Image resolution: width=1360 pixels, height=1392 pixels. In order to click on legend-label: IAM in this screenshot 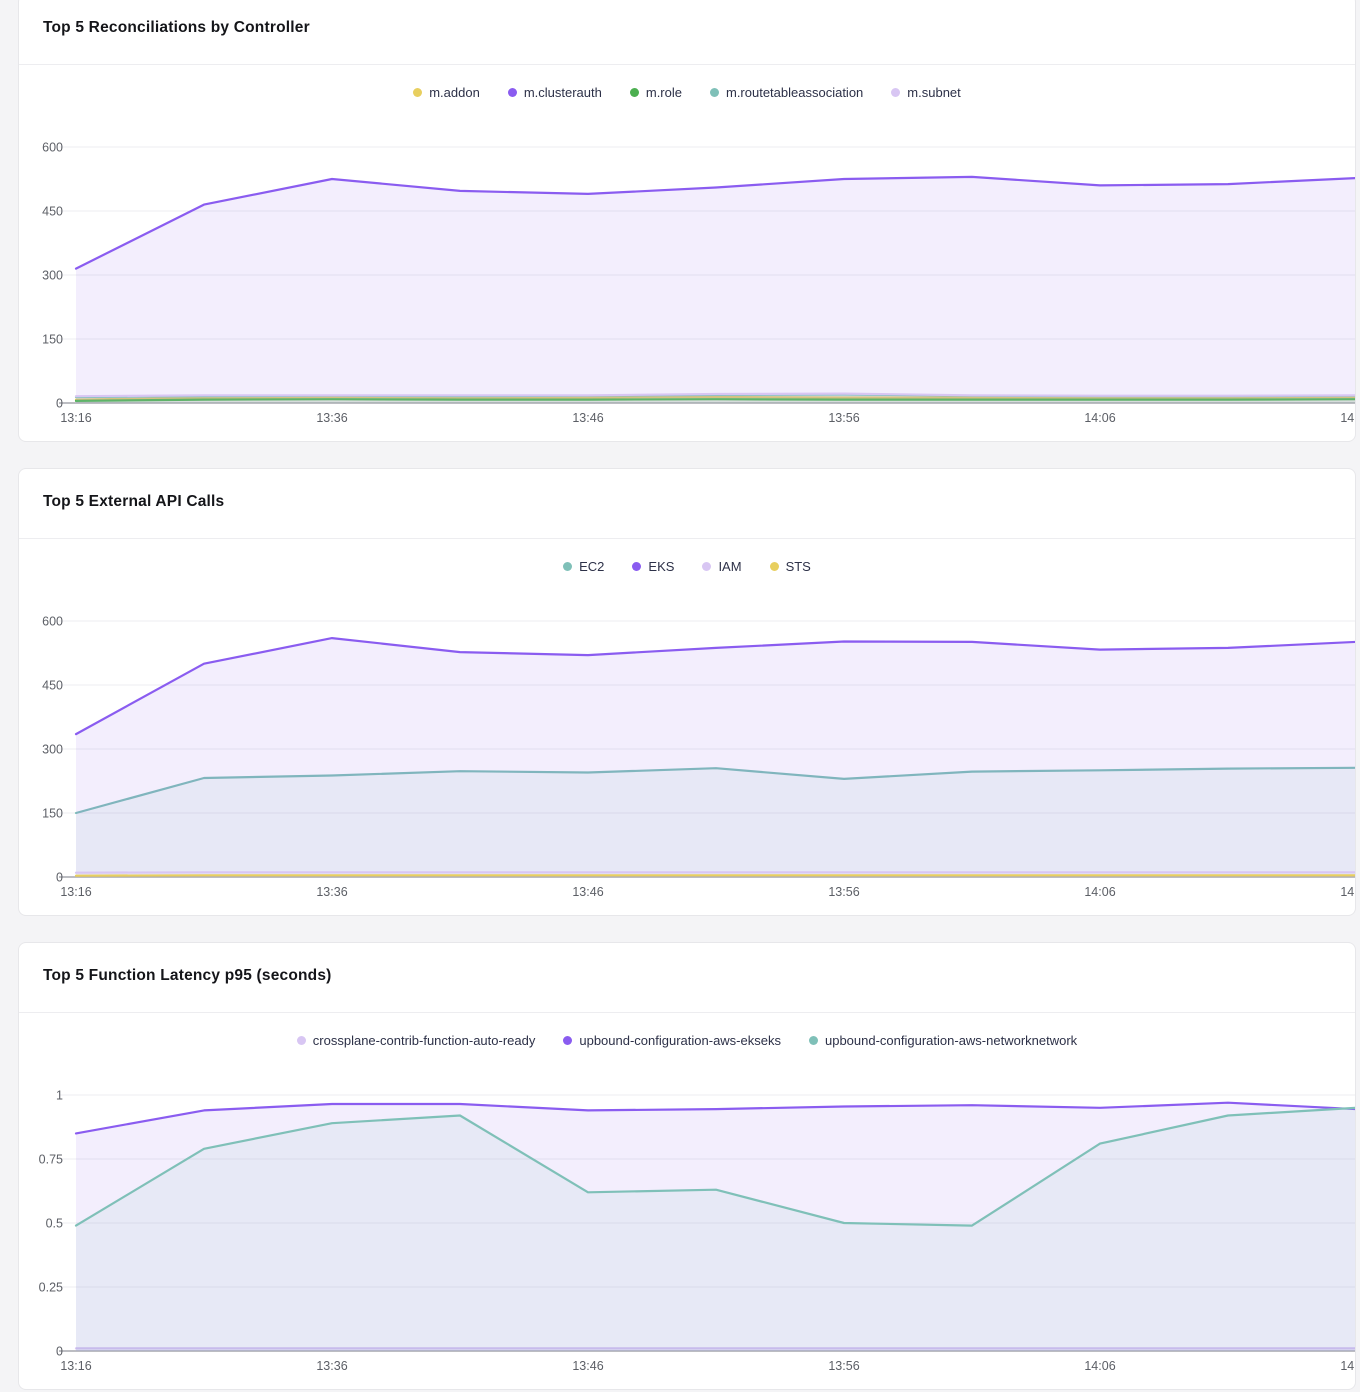, I will do `click(730, 566)`.